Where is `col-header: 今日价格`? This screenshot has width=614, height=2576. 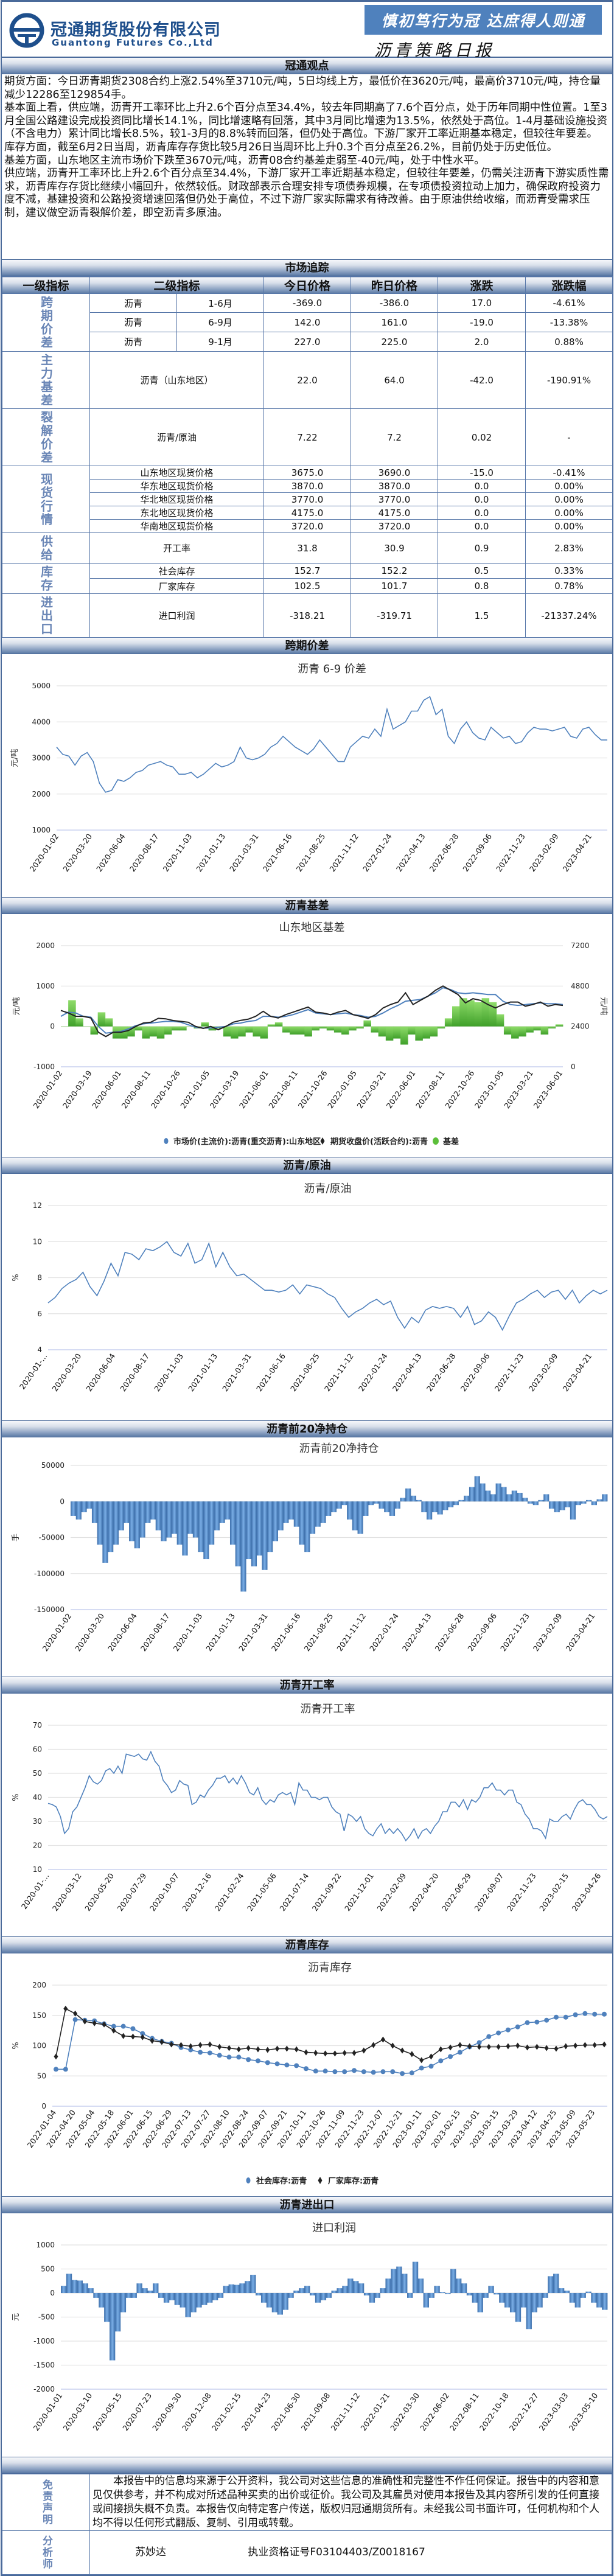 col-header: 今日价格 is located at coordinates (307, 285).